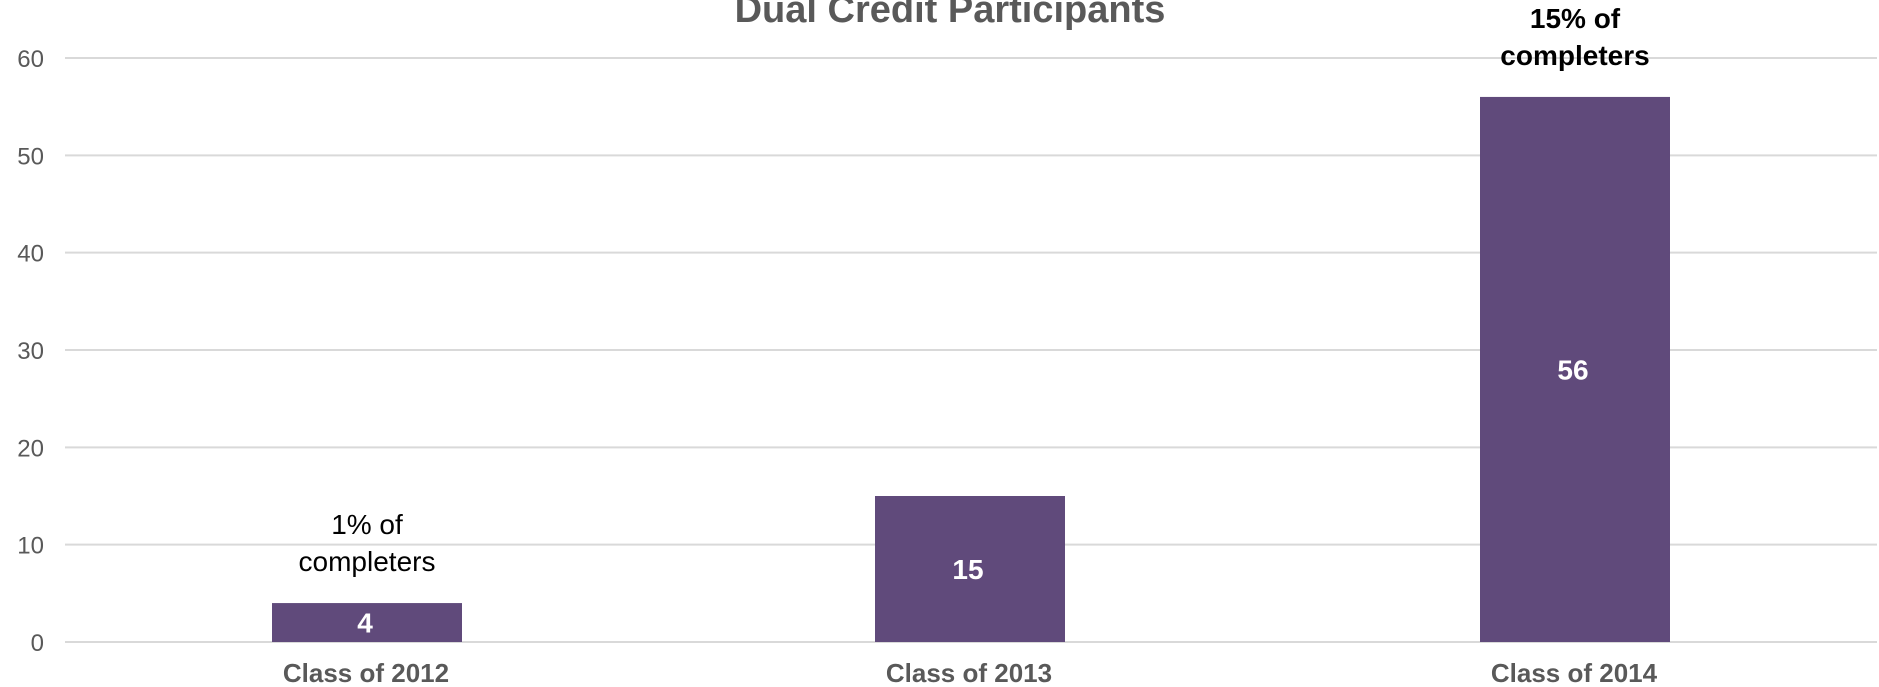 This screenshot has height=687, width=1879. I want to click on chart-title: Dual Credit Participants, so click(950, 15).